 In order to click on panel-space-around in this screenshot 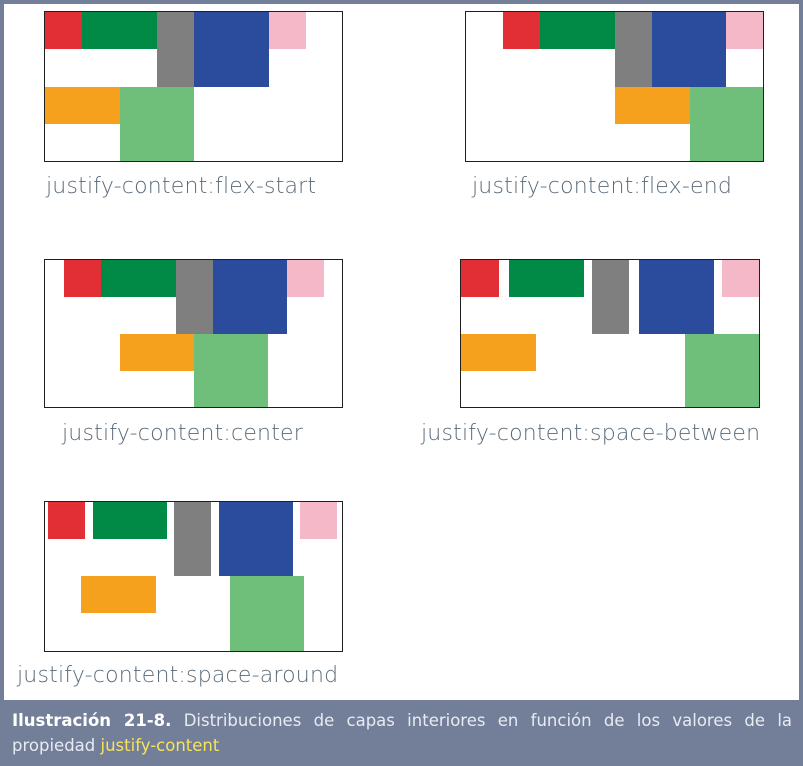, I will do `click(193, 576)`.